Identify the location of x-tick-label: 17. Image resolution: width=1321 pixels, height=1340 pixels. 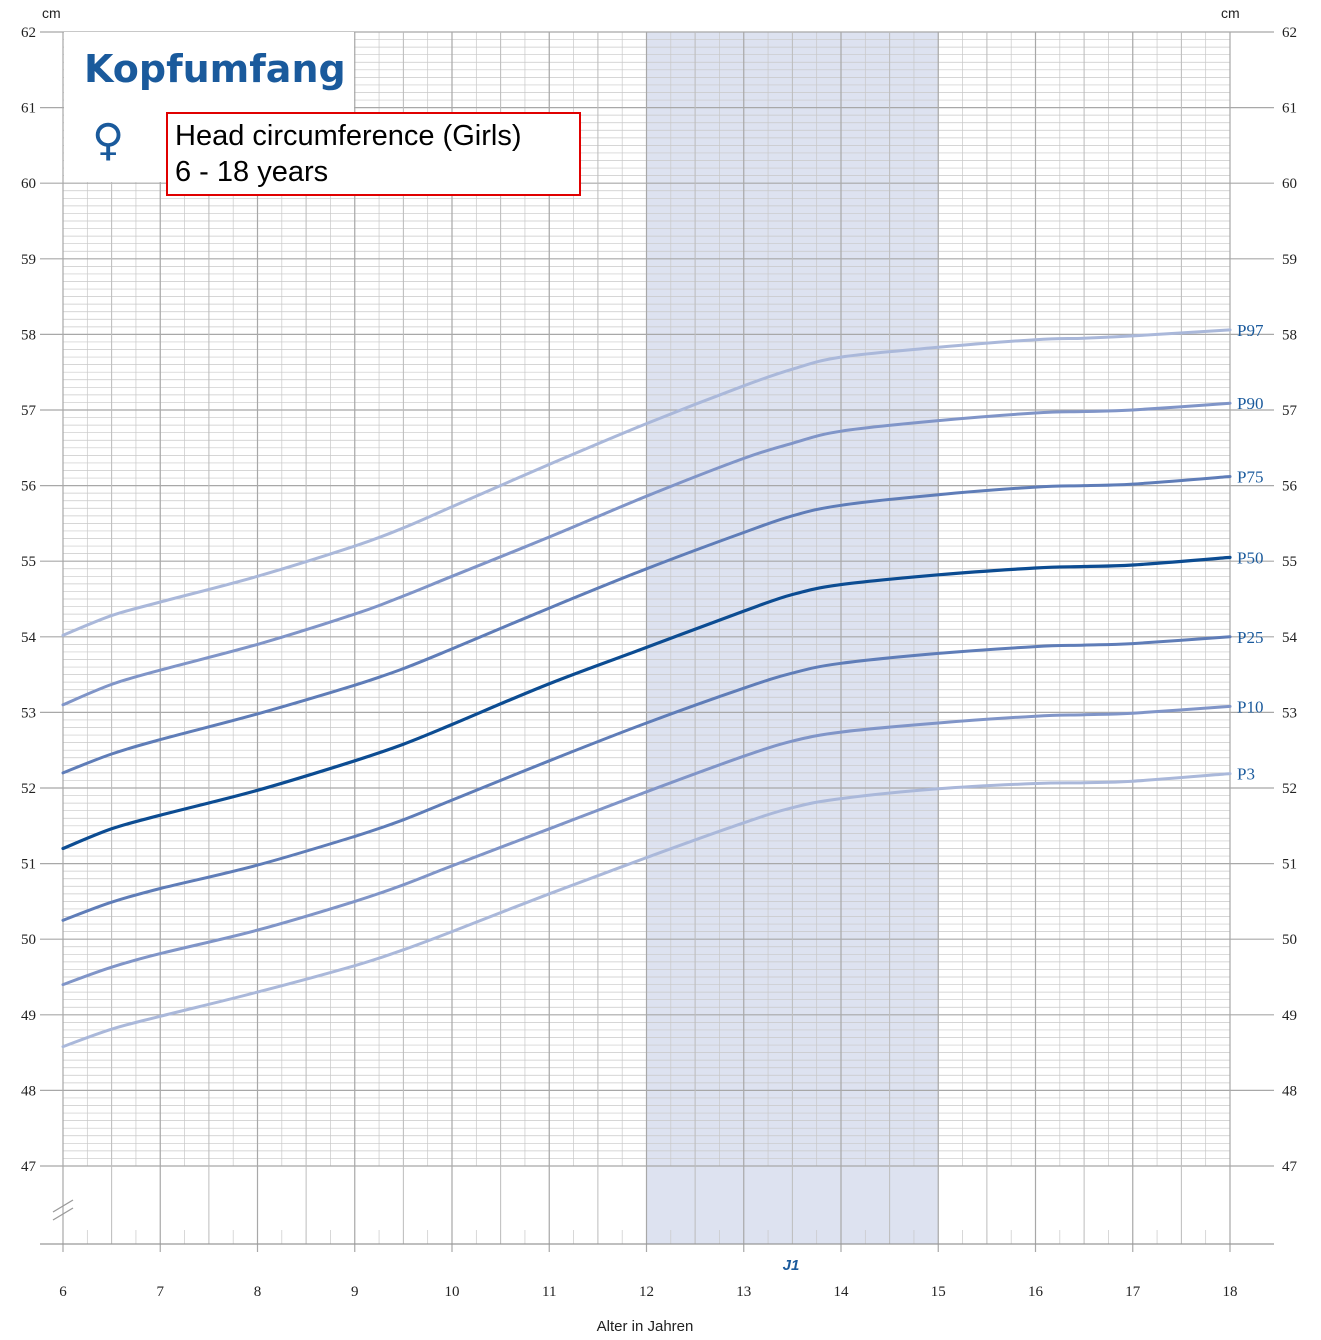
(1133, 1292).